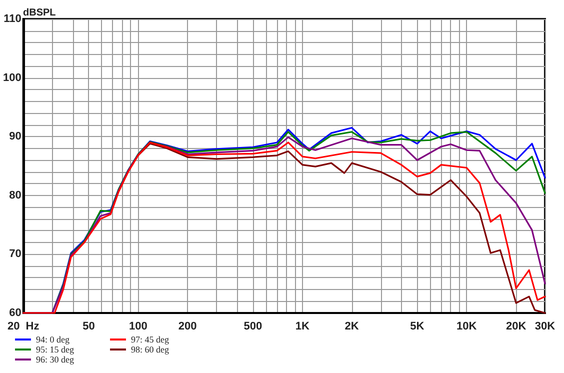 The height and width of the screenshot is (373, 564). I want to click on x-tick-label: 200, so click(187, 326).